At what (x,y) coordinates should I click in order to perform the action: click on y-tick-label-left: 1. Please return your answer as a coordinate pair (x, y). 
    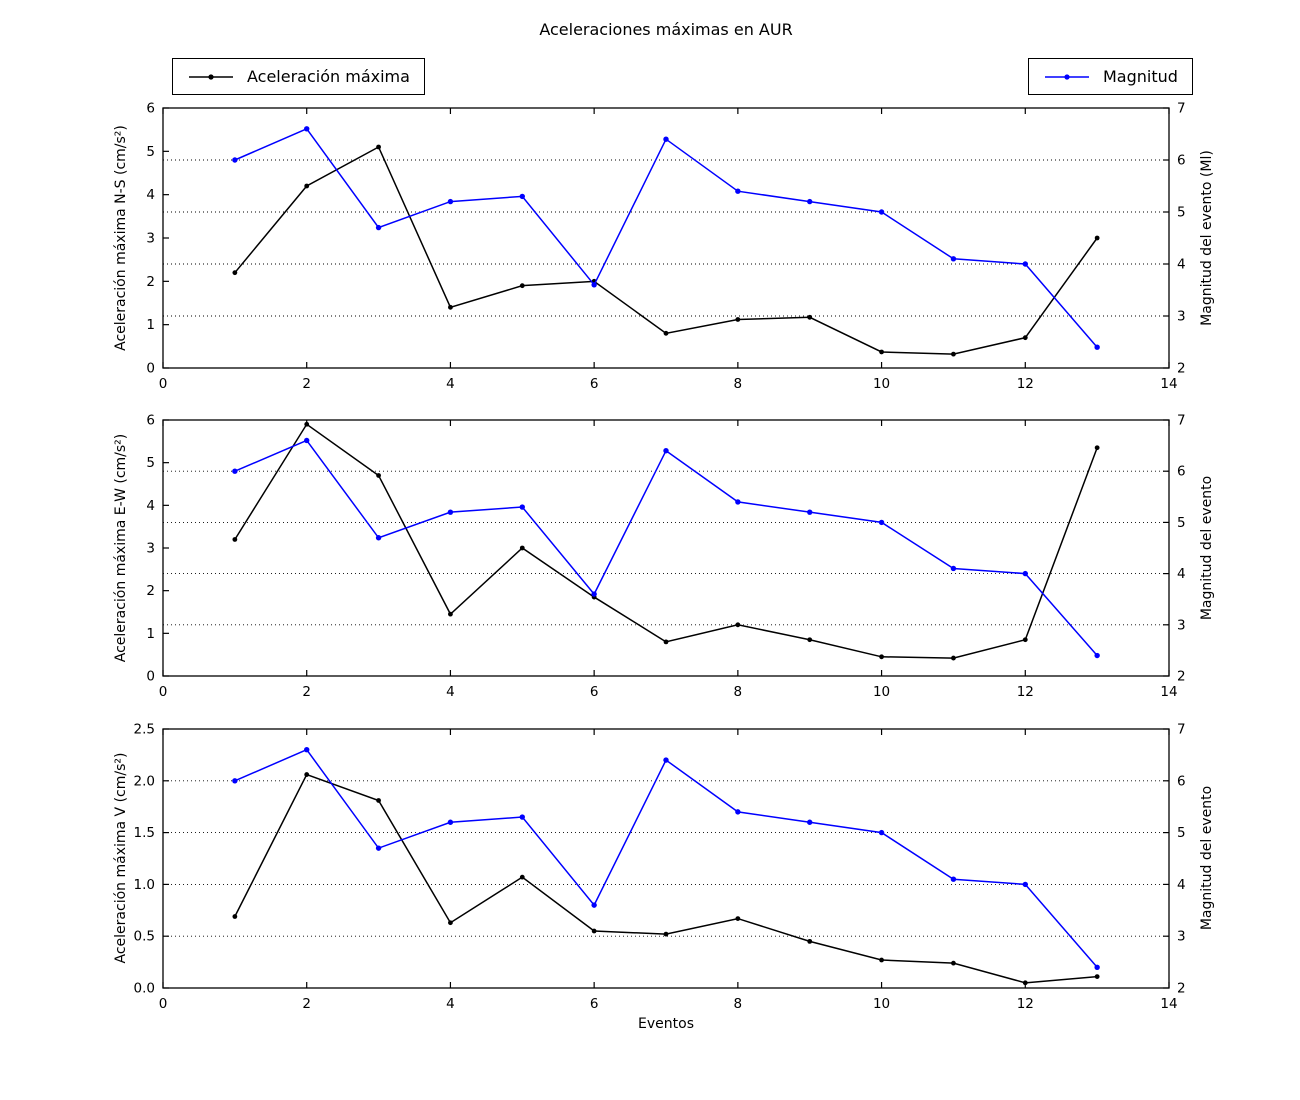
    Looking at the image, I should click on (150, 325).